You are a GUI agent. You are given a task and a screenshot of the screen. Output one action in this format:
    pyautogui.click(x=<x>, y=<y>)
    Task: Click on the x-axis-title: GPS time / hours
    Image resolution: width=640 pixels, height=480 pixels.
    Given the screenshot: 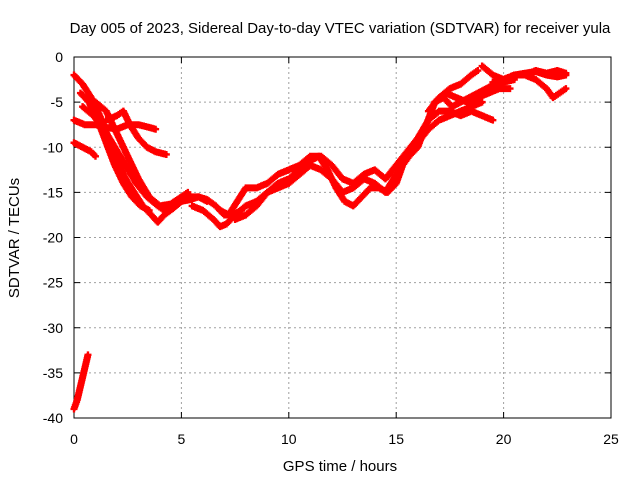 What is the action you would take?
    pyautogui.click(x=340, y=466)
    